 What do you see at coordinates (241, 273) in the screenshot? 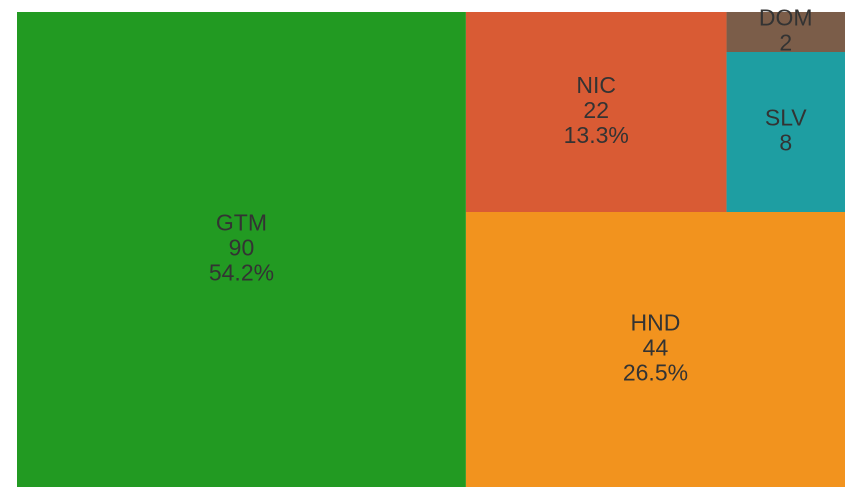
I see `tile-label: 54.2%` at bounding box center [241, 273].